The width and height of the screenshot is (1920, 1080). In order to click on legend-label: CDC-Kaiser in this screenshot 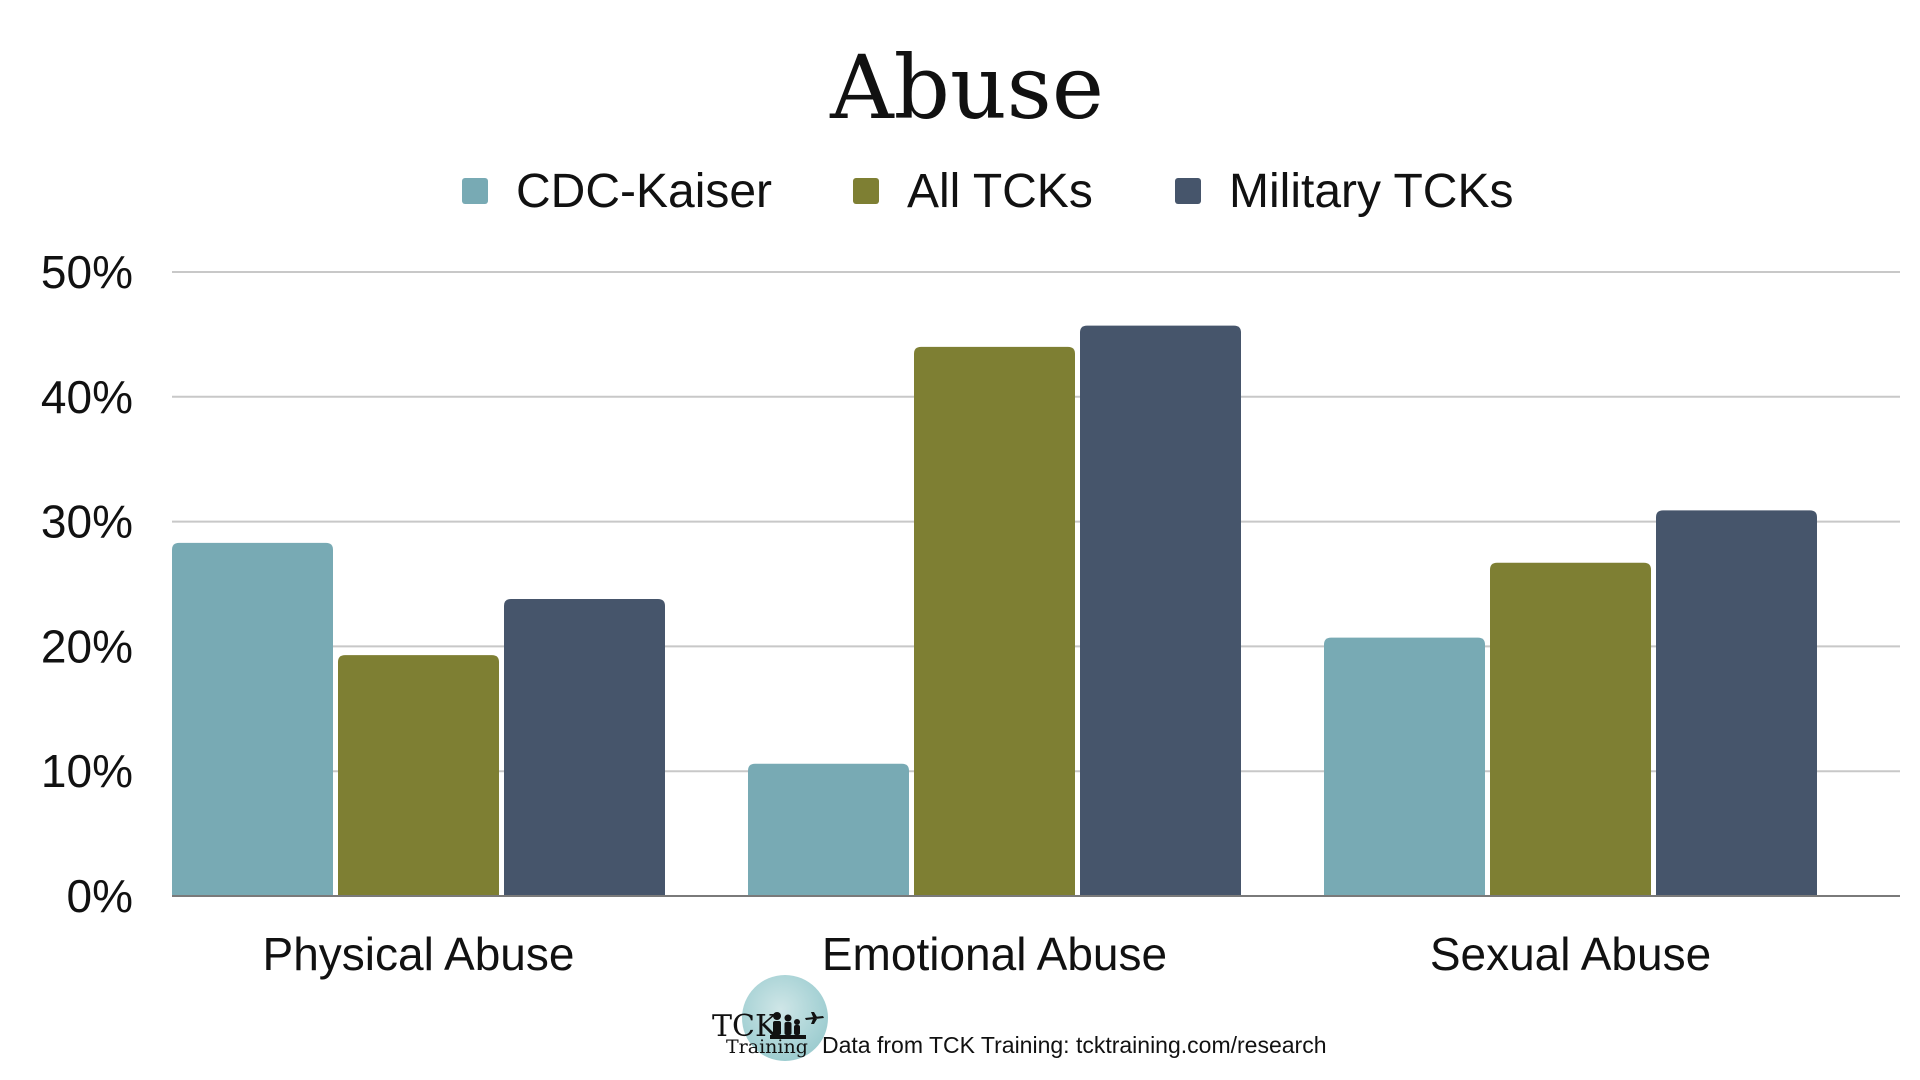, I will do `click(644, 191)`.